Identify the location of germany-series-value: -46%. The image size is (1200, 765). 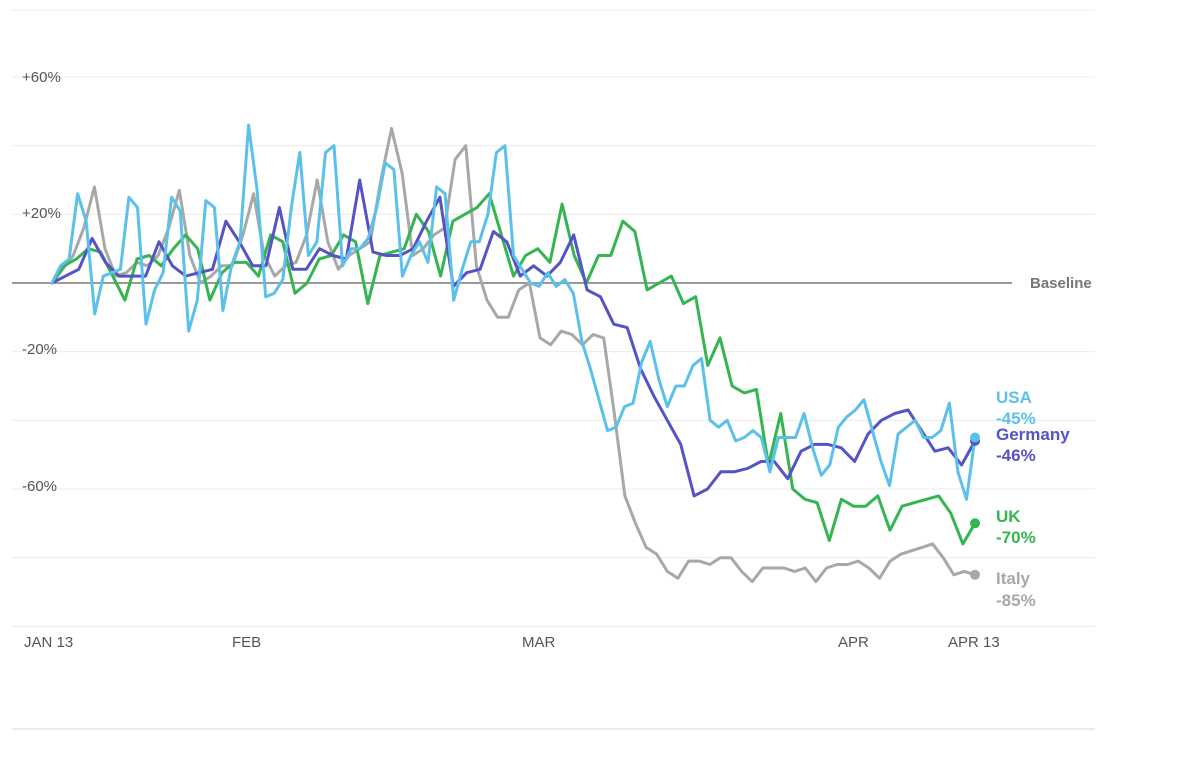
(1016, 455).